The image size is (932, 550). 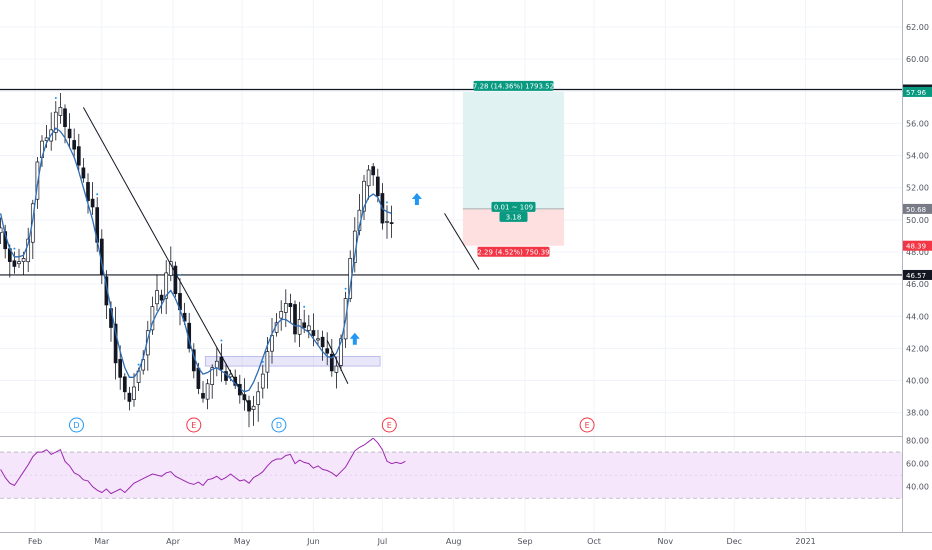 I want to click on ratio-badge-bottom-text: 3.18, so click(x=514, y=218).